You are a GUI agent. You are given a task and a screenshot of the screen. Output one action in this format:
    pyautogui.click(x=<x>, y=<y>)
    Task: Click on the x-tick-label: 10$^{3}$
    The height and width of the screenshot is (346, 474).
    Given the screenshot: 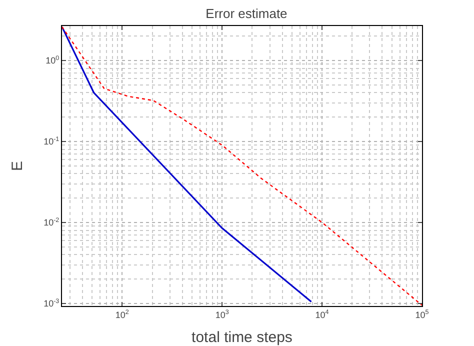 What is the action you would take?
    pyautogui.click(x=222, y=314)
    